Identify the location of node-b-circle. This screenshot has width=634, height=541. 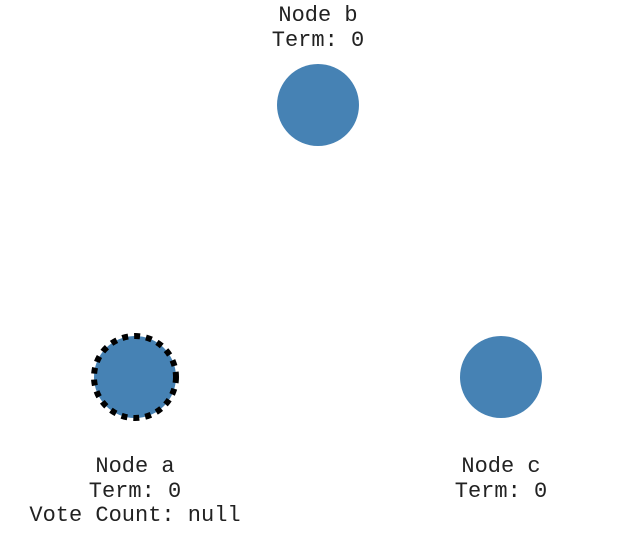
(318, 105).